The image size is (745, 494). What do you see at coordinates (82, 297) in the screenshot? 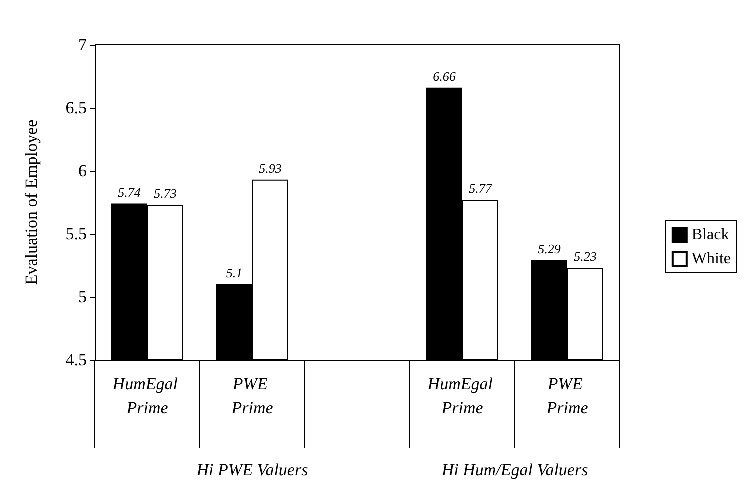
I see `y-tick-label: 5` at bounding box center [82, 297].